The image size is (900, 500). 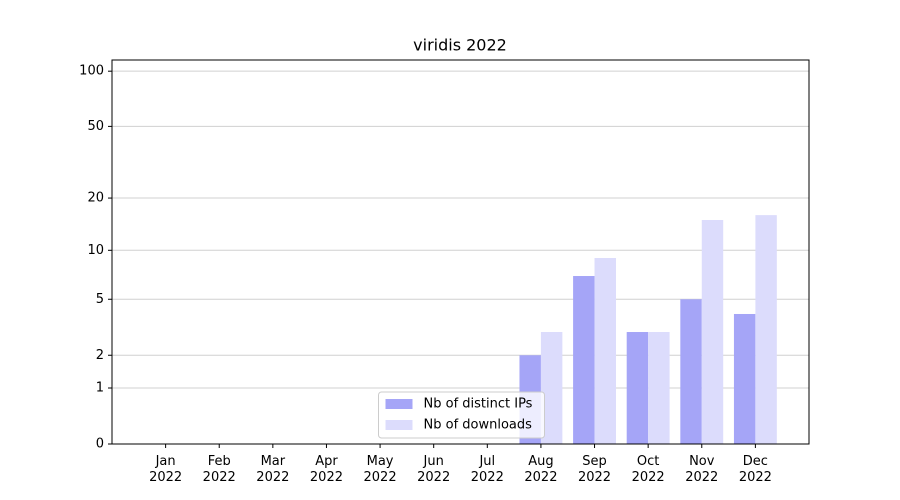 What do you see at coordinates (701, 469) in the screenshot?
I see `x-tick-label: Nov 2022` at bounding box center [701, 469].